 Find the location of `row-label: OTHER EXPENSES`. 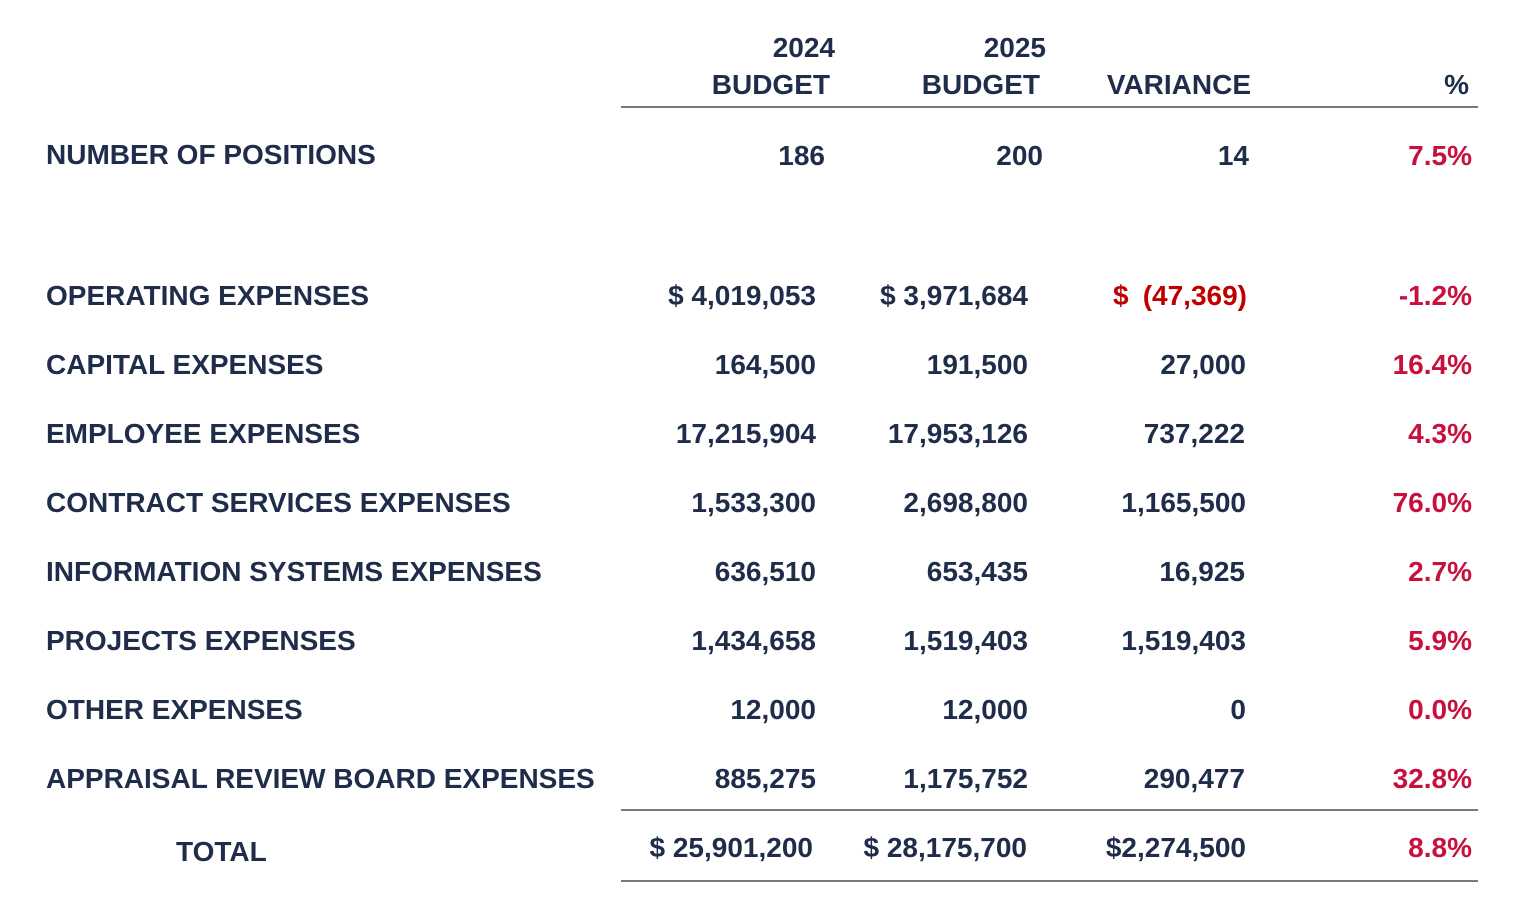

row-label: OTHER EXPENSES is located at coordinates (174, 709).